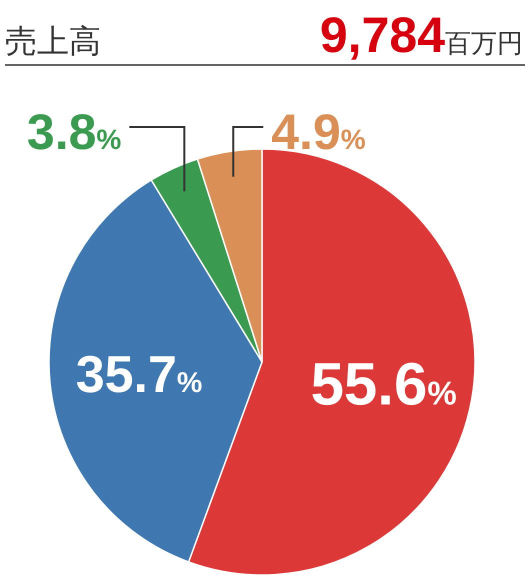 This screenshot has width=530, height=575. Describe the element at coordinates (139, 375) in the screenshot. I see `data-label: 35.7%` at that location.